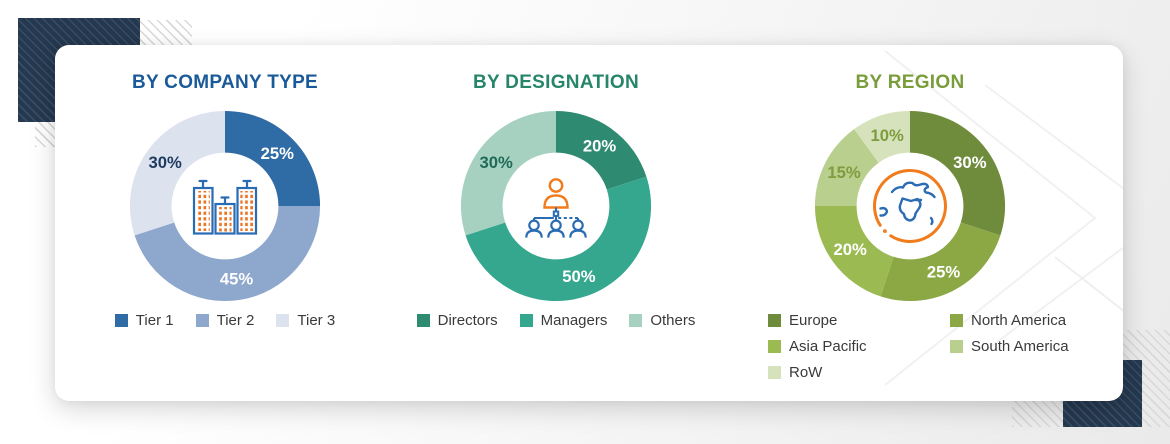 Image resolution: width=1170 pixels, height=444 pixels. What do you see at coordinates (1020, 346) in the screenshot?
I see `legend-label: South America` at bounding box center [1020, 346].